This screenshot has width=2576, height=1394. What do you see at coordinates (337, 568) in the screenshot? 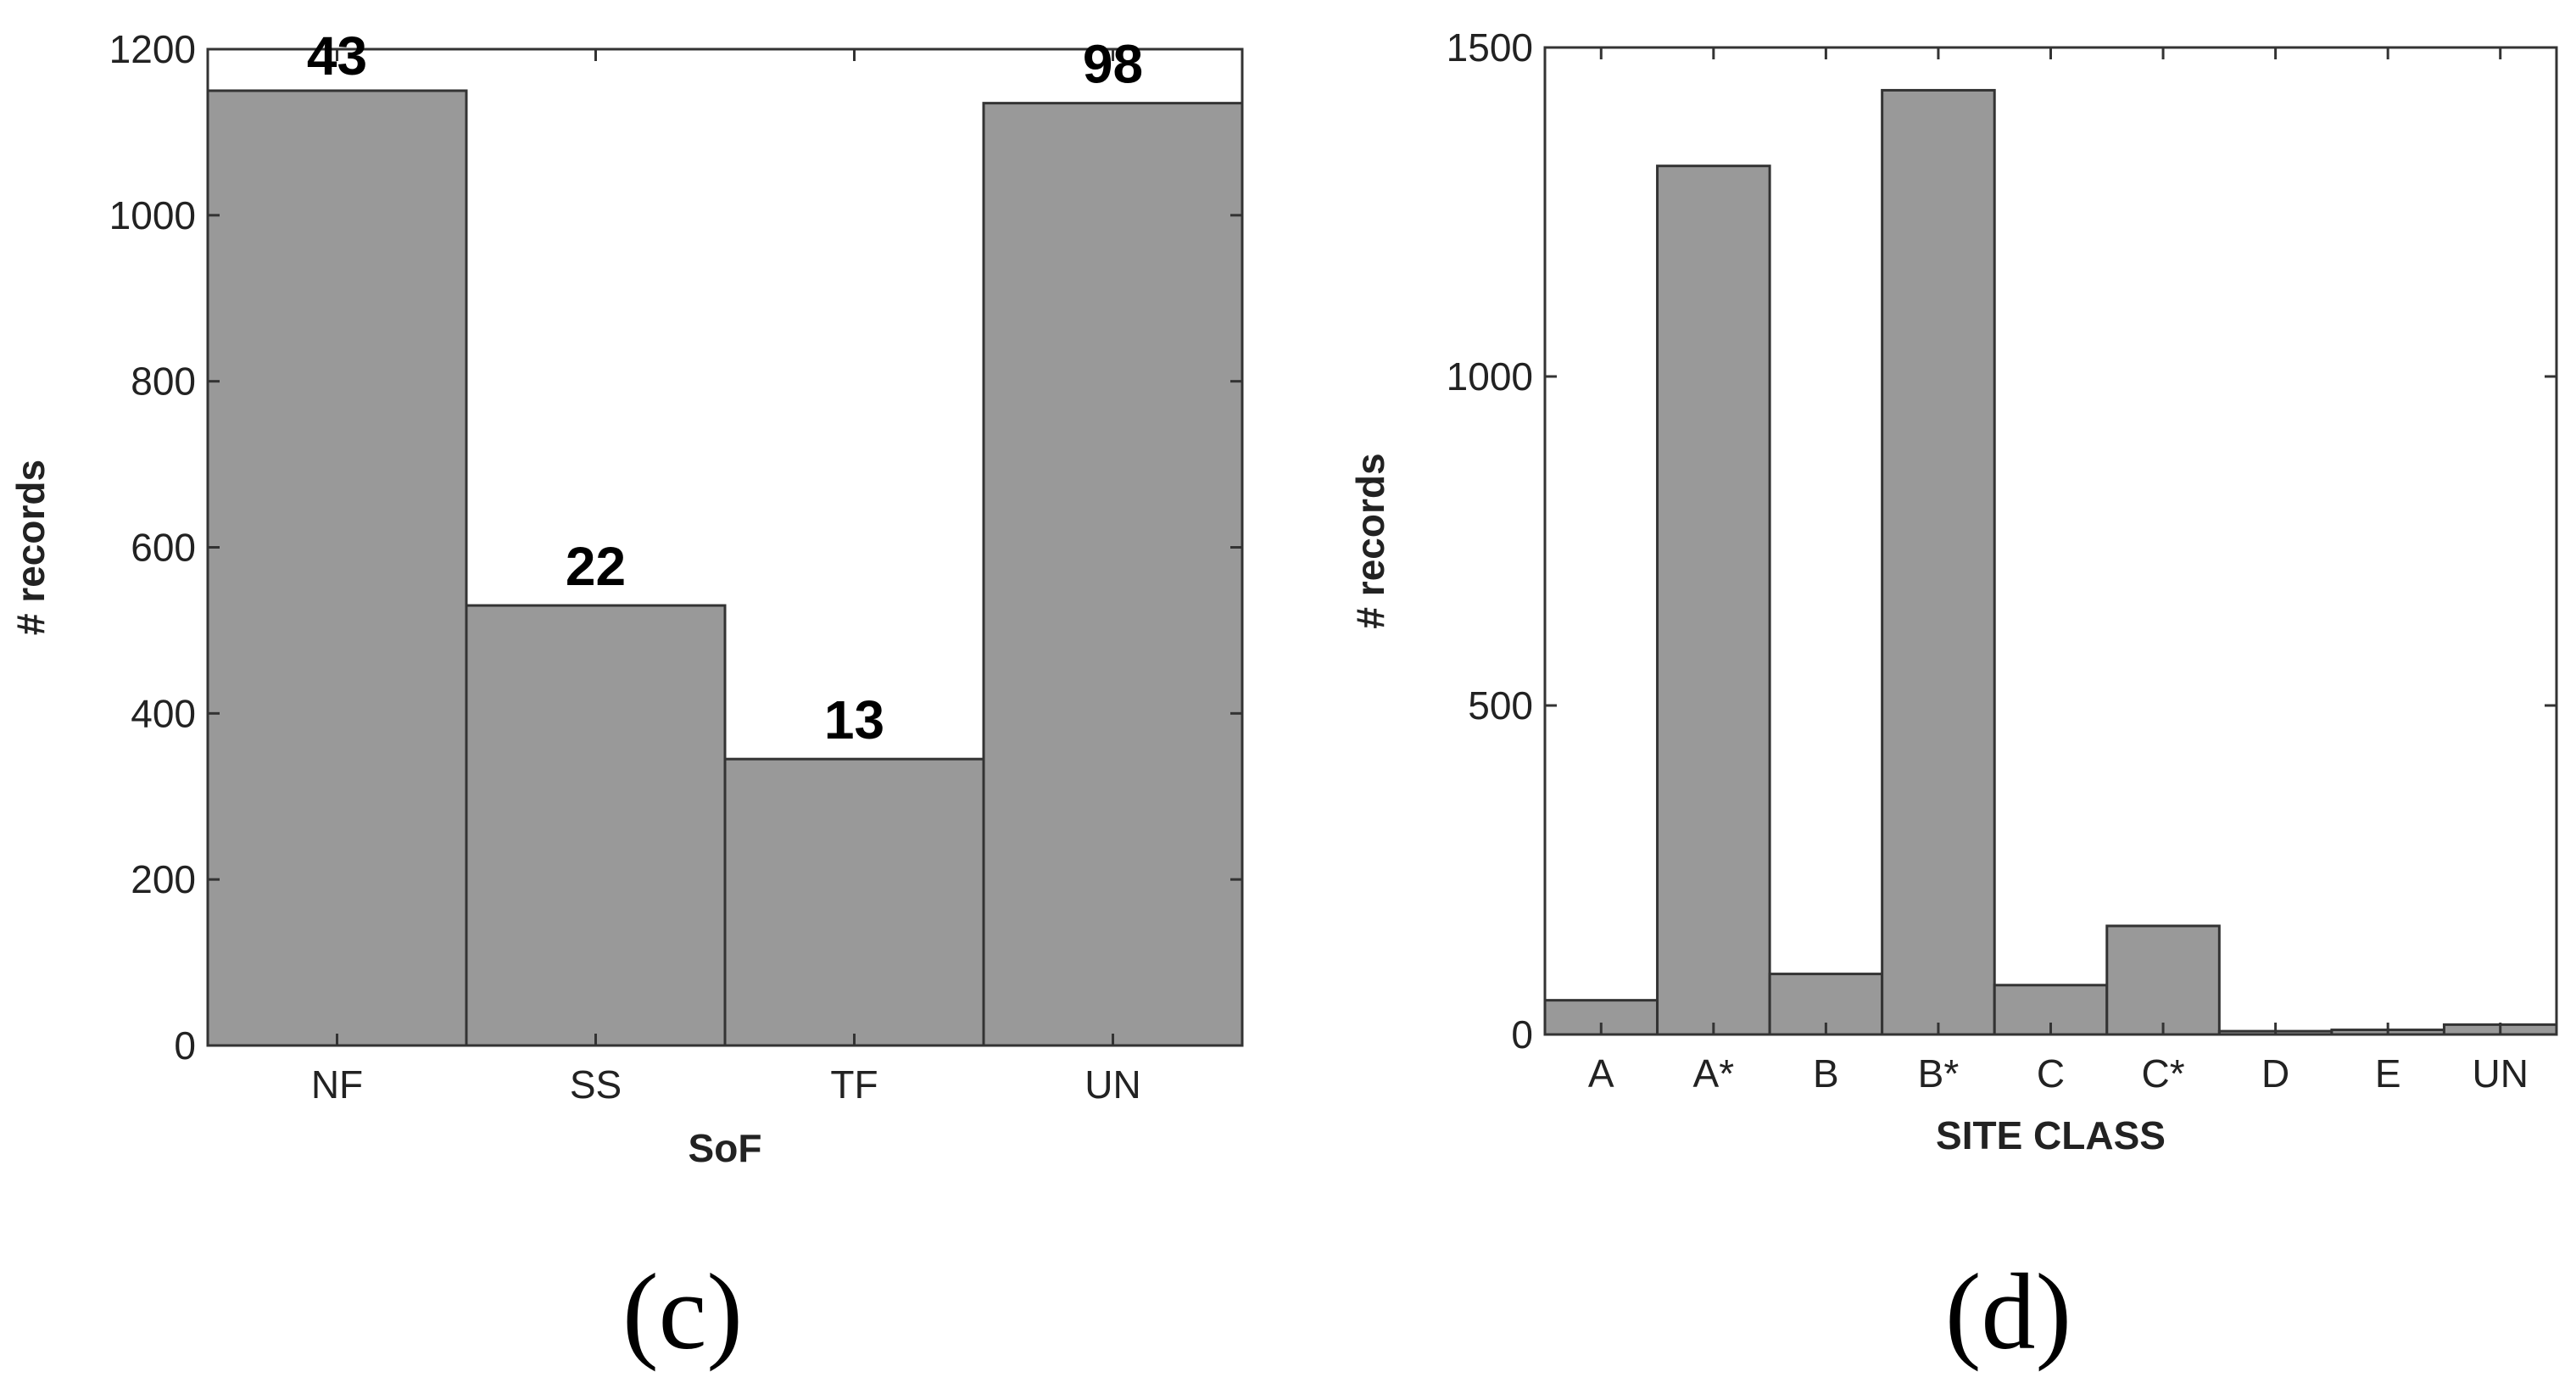
I see `bar-NF` at bounding box center [337, 568].